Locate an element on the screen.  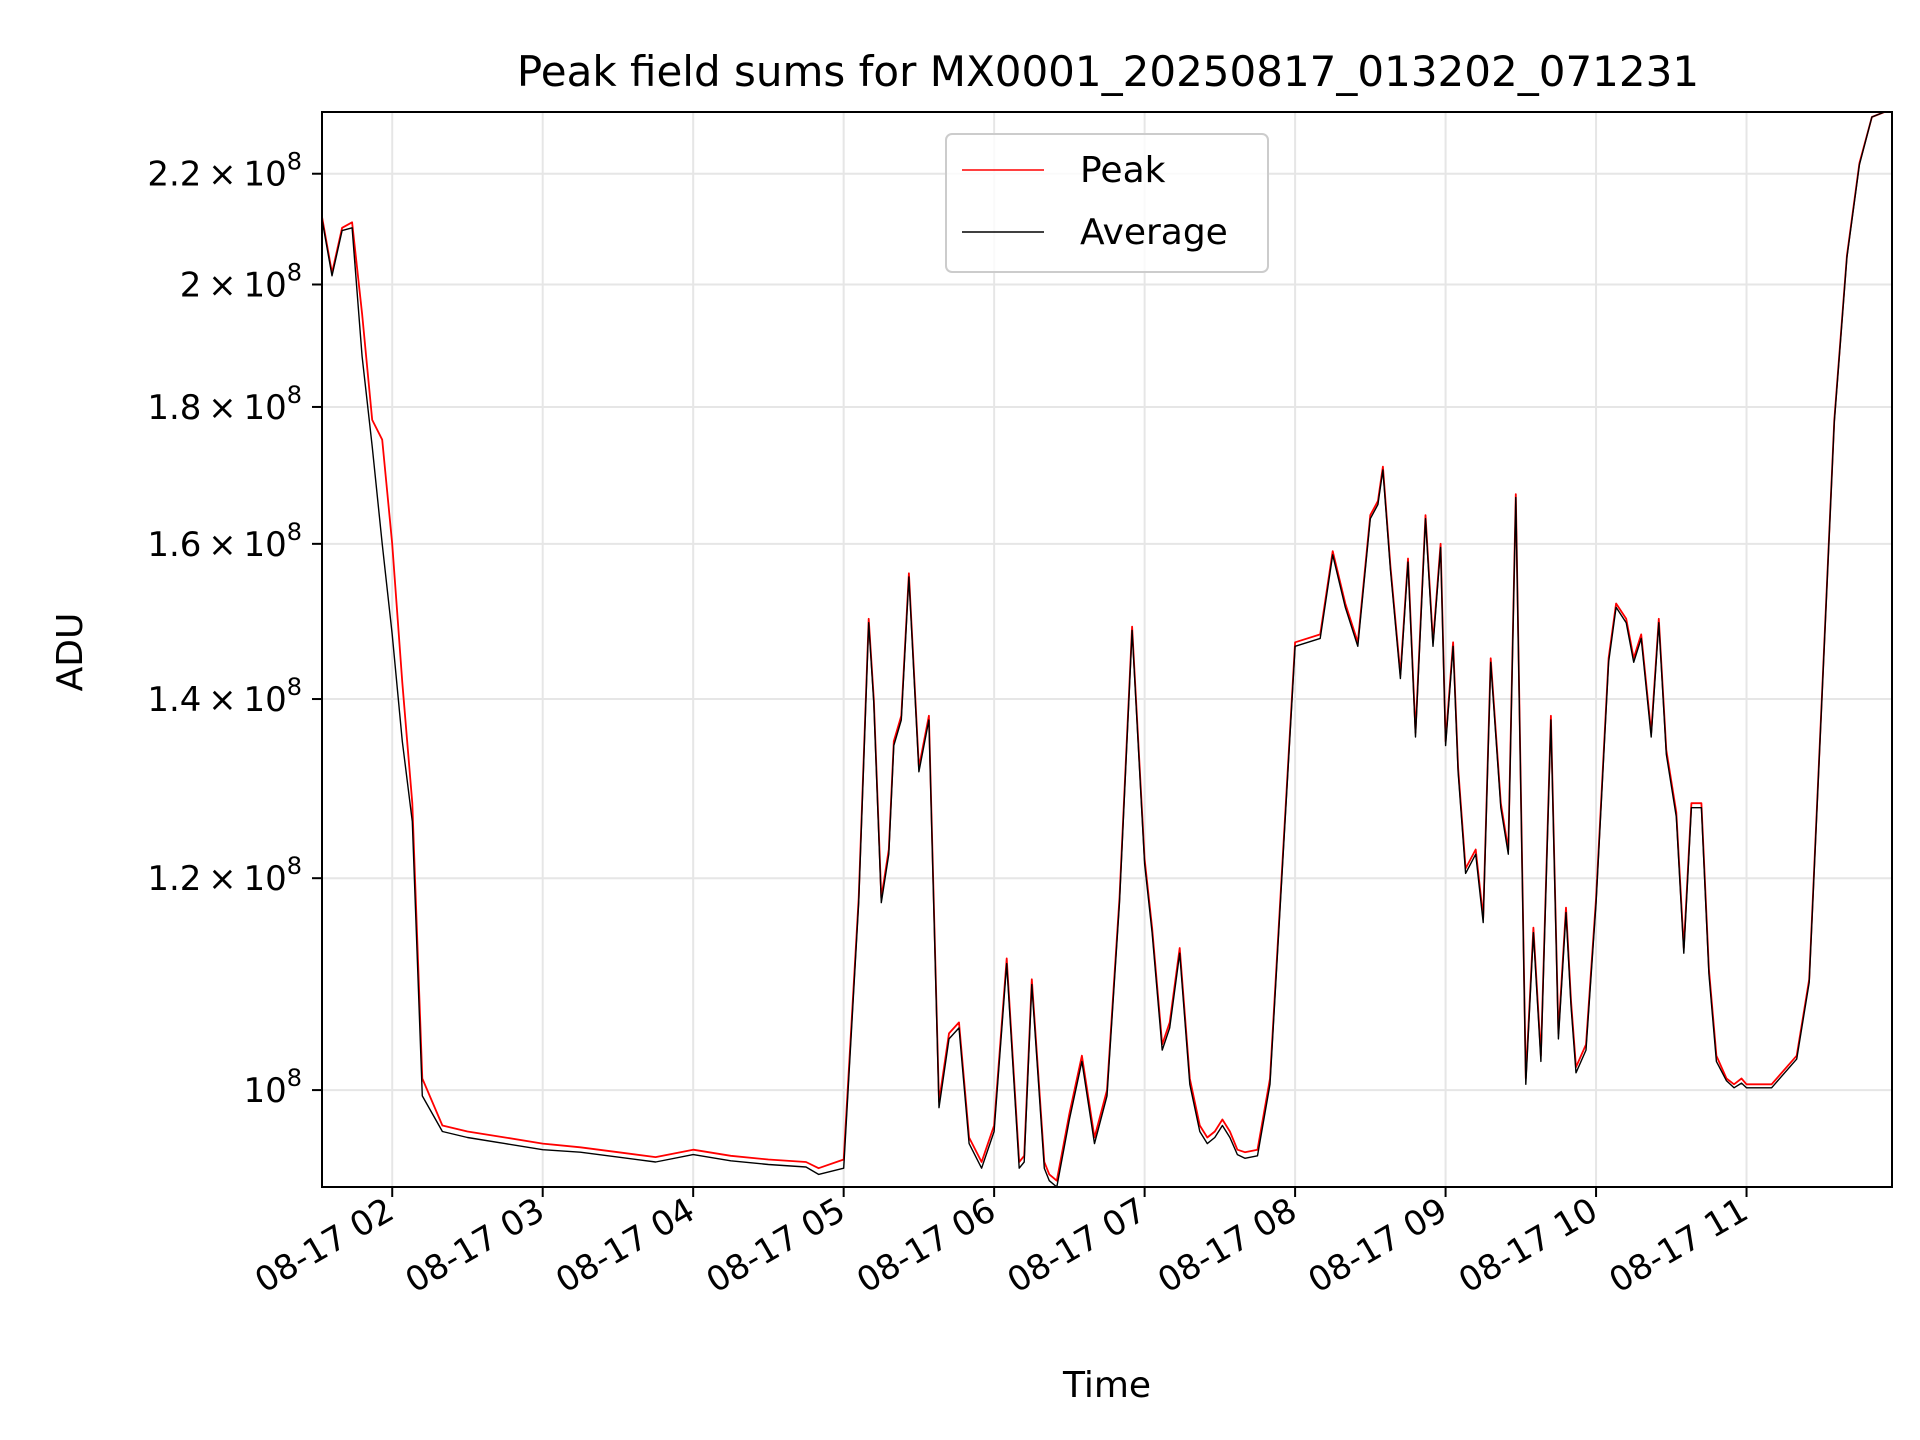
y-tick-label: 1.8 × 10⁸ is located at coordinates (224, 404).